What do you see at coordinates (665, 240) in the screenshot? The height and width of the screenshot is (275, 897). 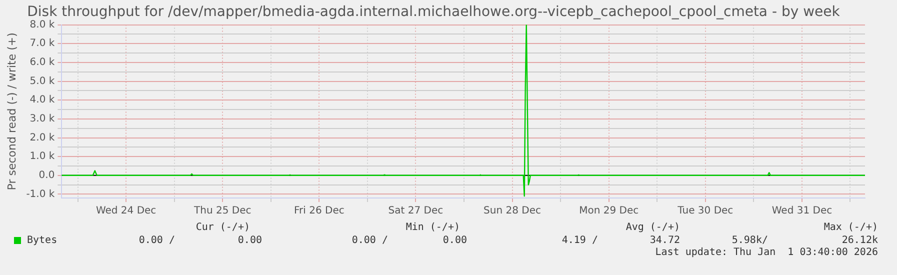 I see `text: 34.72` at bounding box center [665, 240].